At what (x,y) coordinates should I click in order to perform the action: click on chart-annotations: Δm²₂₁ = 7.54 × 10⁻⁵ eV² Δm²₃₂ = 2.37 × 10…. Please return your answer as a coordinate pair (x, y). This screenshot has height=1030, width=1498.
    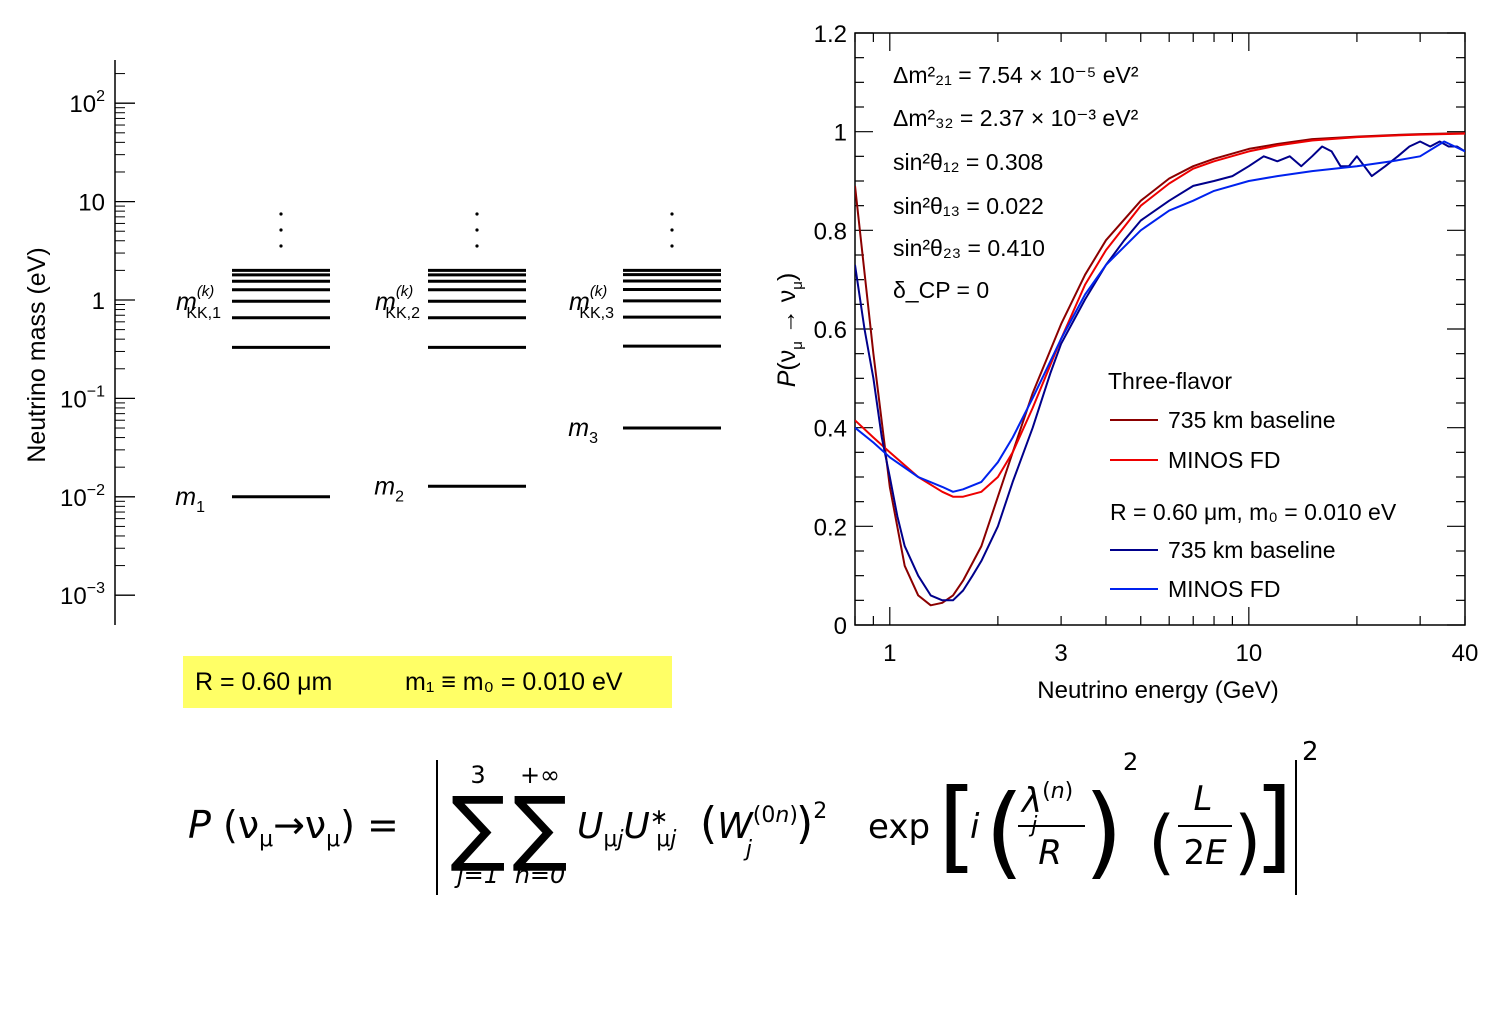
    Looking at the image, I should click on (1016, 182).